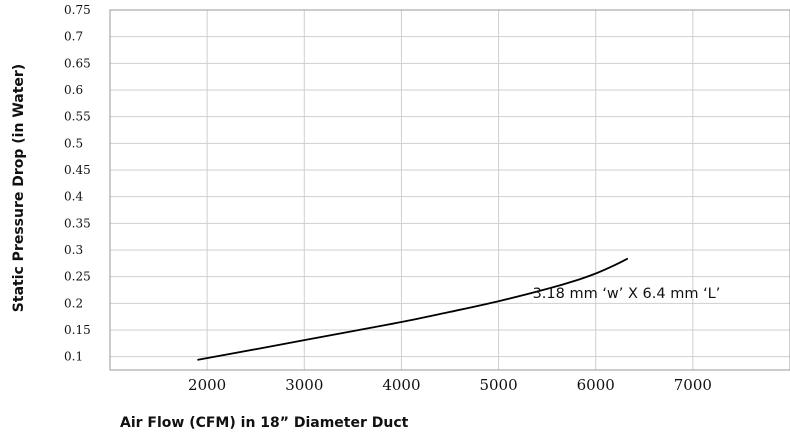  Describe the element at coordinates (498, 385) in the screenshot. I see `x-tick-label: 5000` at that location.